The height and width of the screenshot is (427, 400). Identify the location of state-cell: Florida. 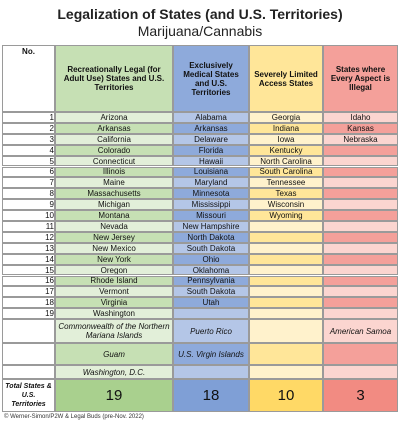
(211, 150).